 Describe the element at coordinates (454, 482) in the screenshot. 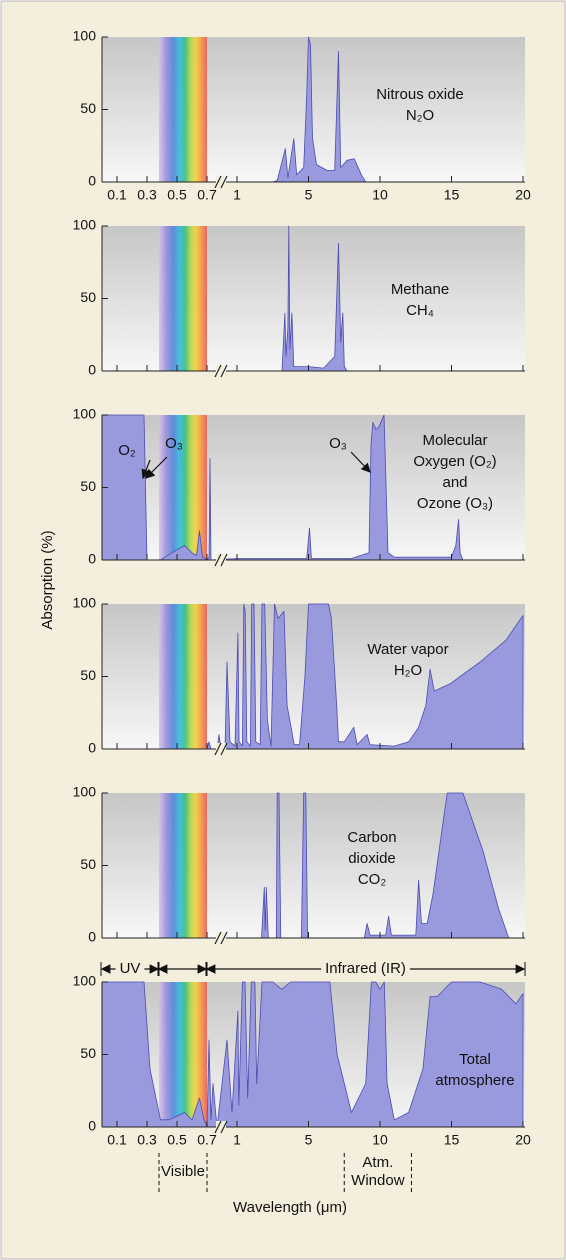

I see `gas-label: and` at that location.